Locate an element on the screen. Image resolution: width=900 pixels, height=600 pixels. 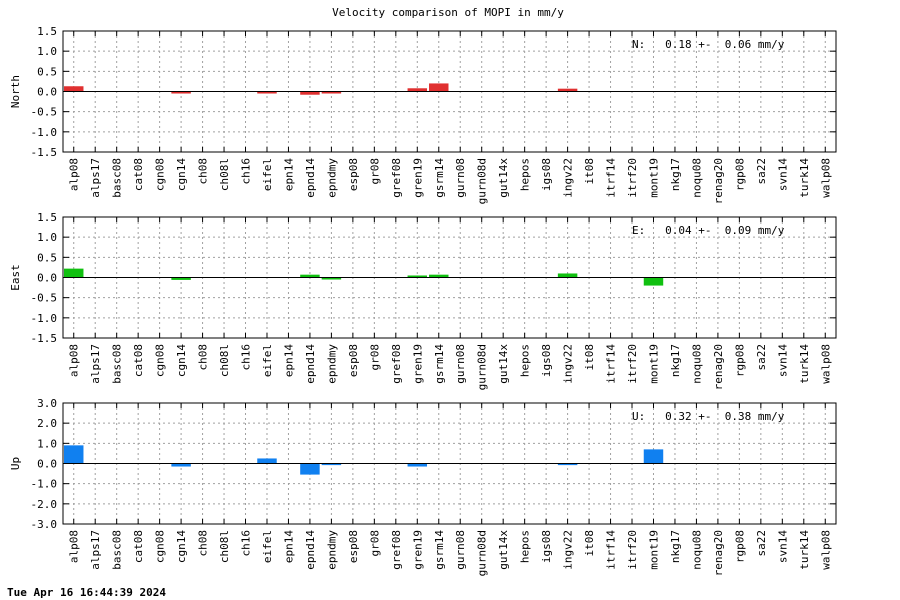
y-tick-label: 0.5 is located at coordinates (47, 71).